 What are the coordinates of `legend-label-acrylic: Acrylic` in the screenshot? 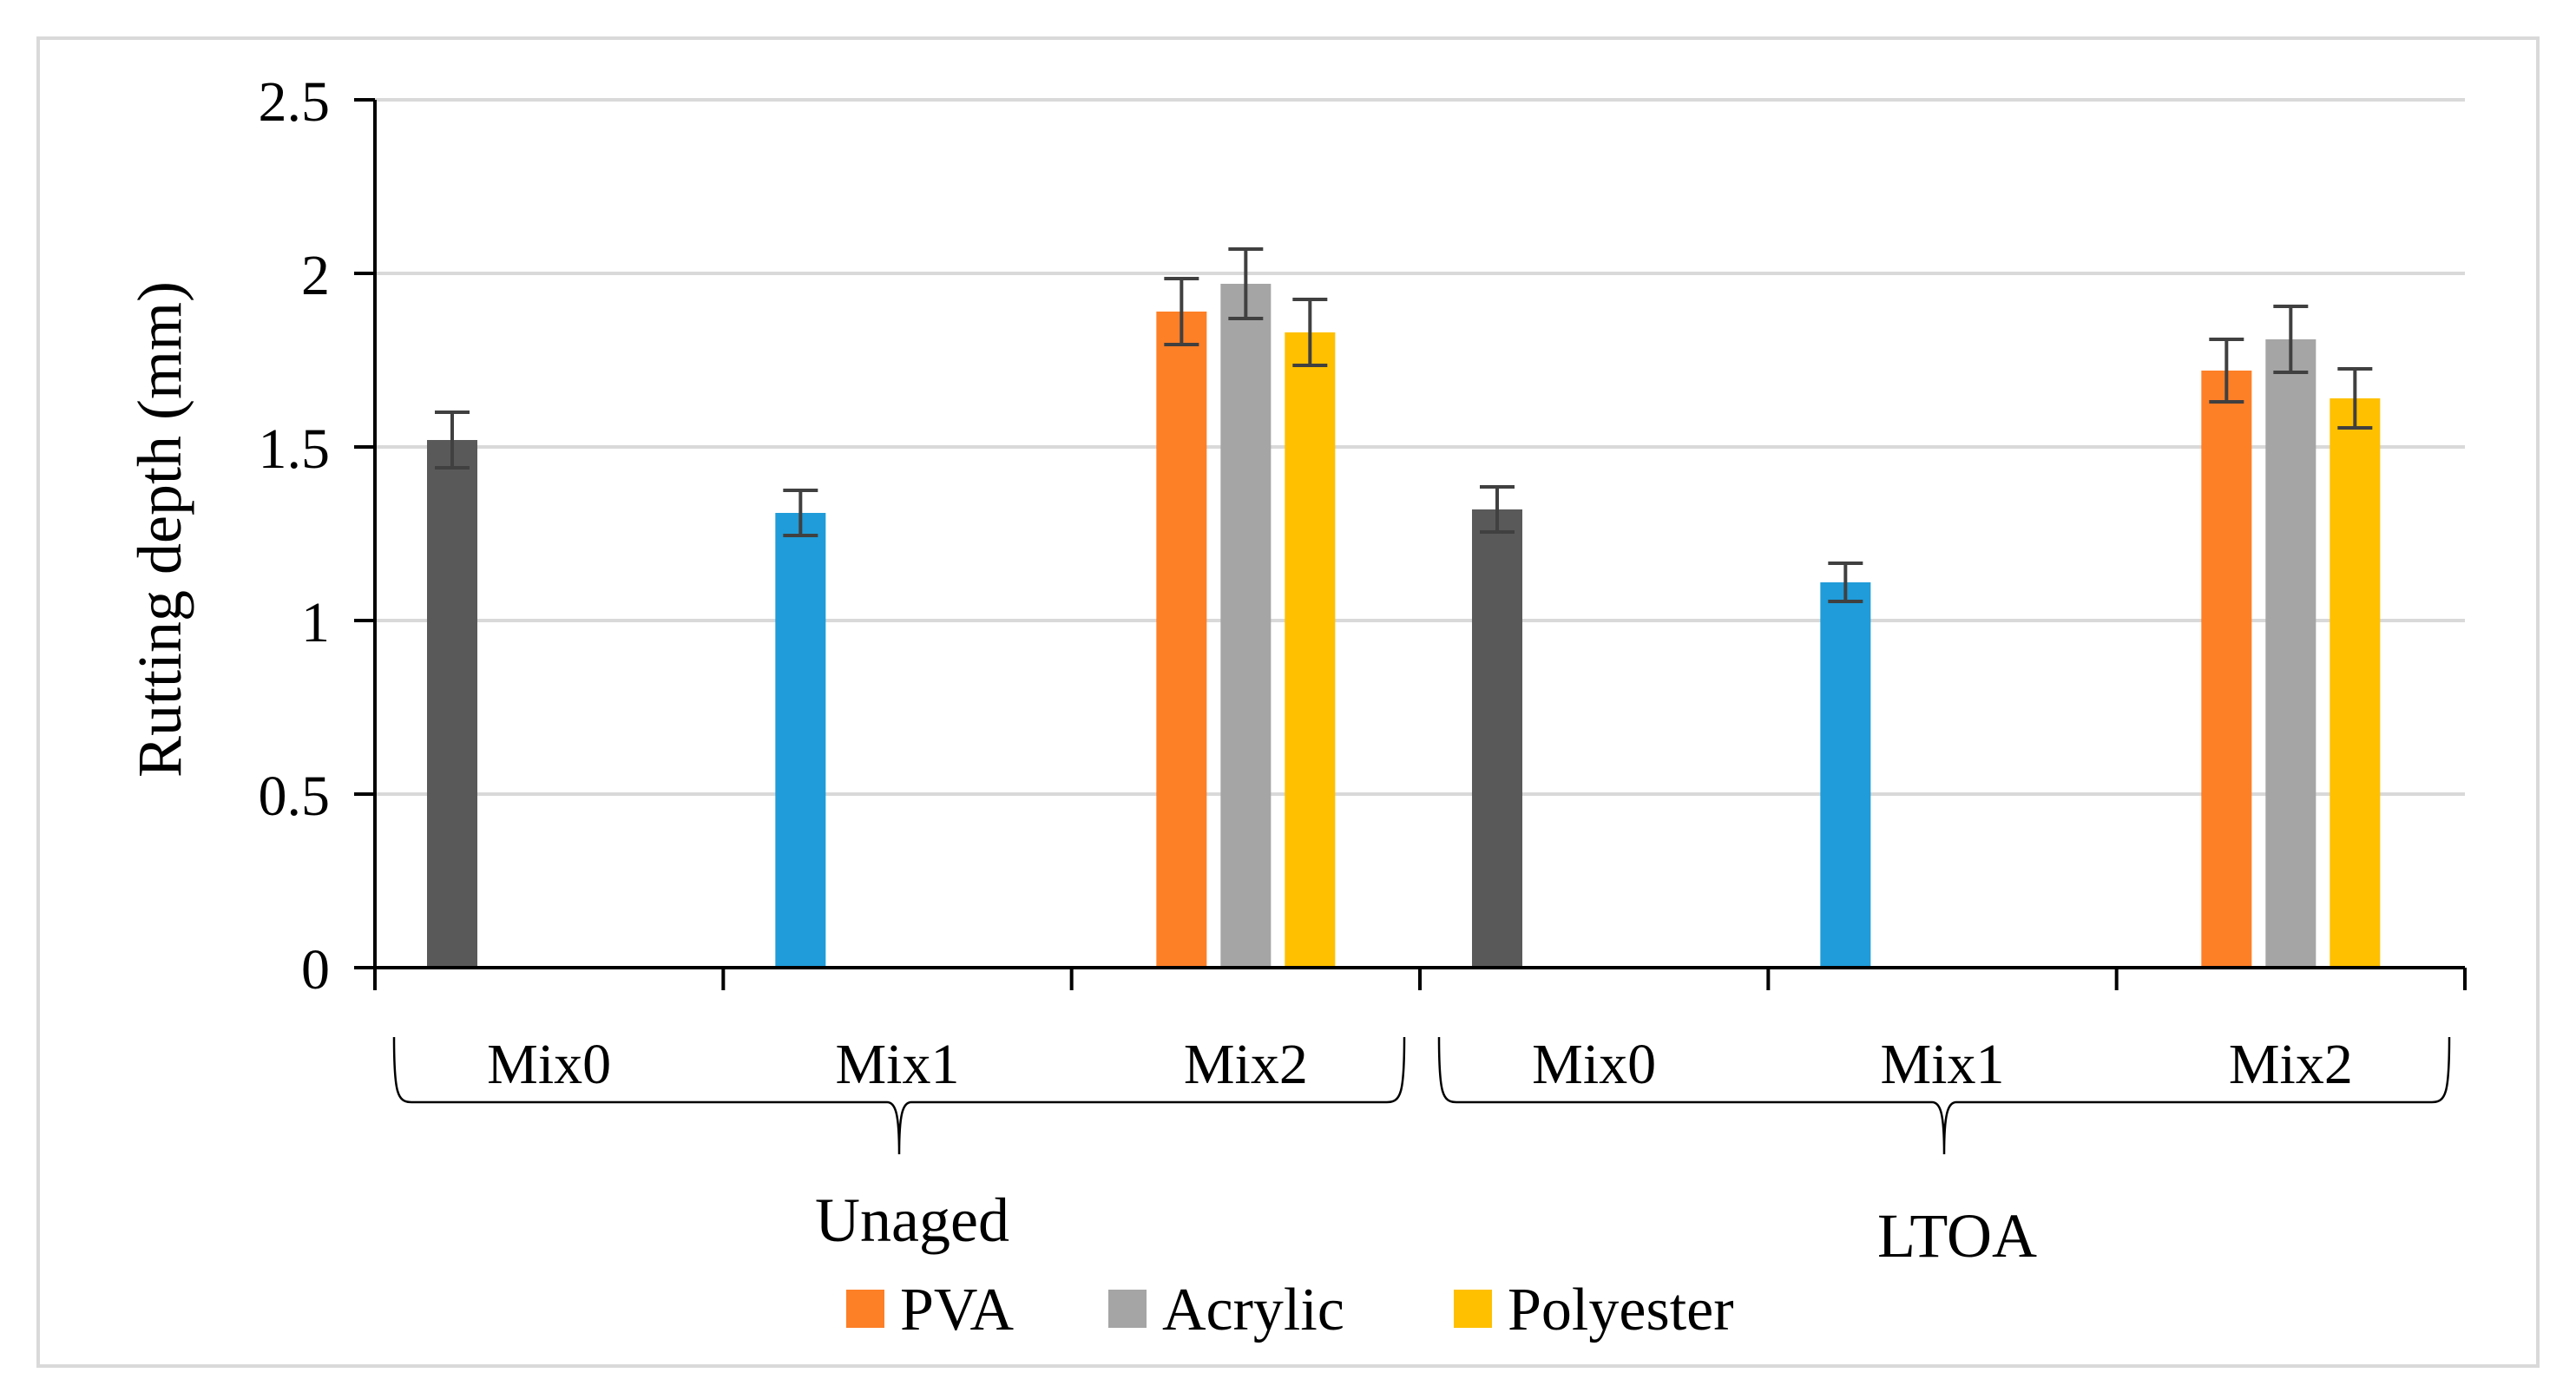 It's located at (1253, 1310).